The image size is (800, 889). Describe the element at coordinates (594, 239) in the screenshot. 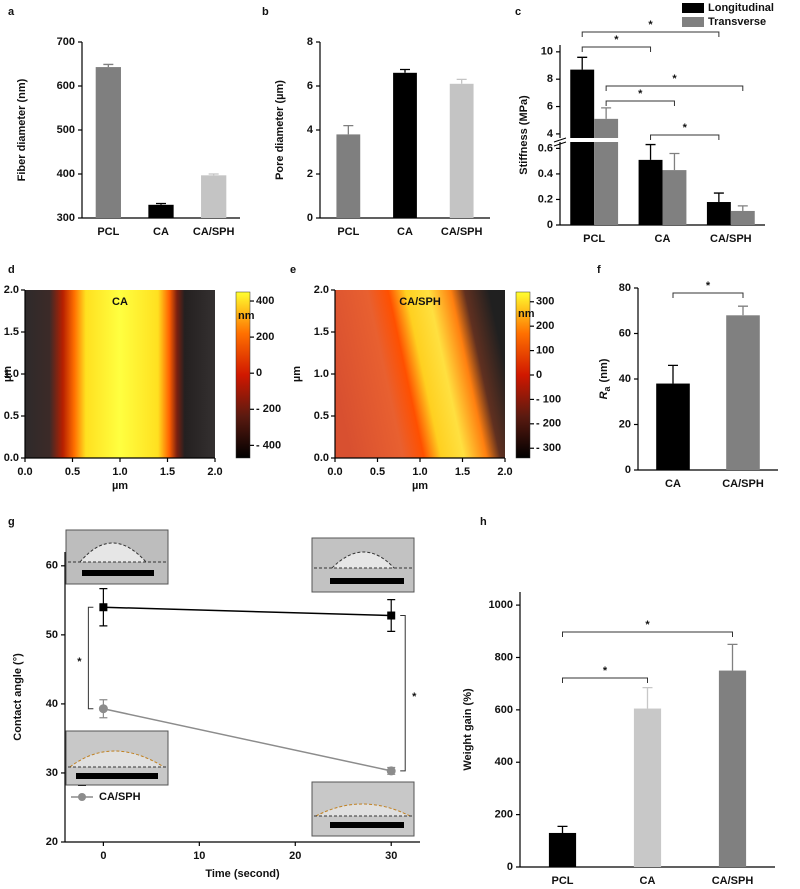

I see `x-tick-label: PCL` at that location.